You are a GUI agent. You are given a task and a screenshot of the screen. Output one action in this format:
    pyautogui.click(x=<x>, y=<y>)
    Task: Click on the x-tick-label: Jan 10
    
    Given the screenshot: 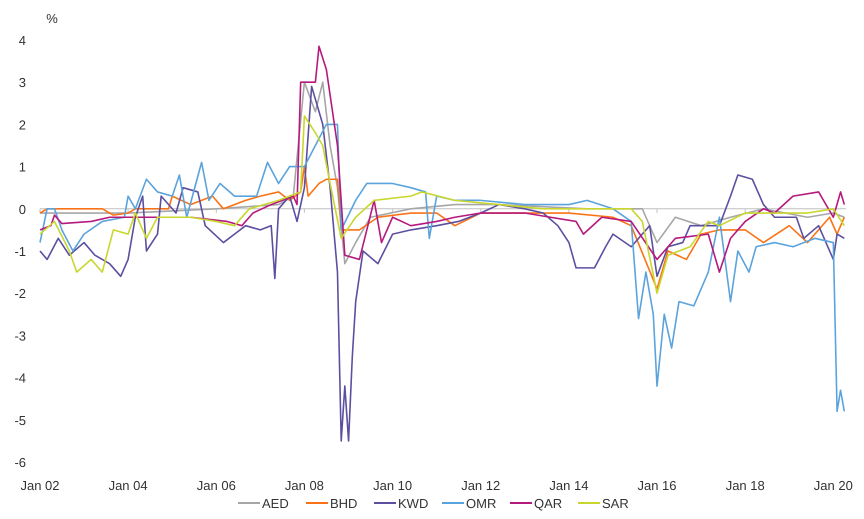 What is the action you would take?
    pyautogui.click(x=392, y=485)
    